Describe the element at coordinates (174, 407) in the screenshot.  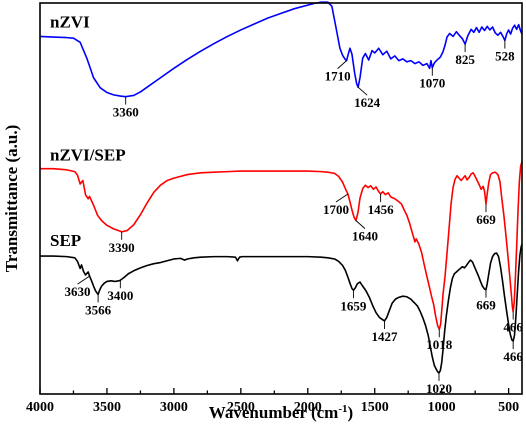
I see `x-tick-label: 3000` at that location.